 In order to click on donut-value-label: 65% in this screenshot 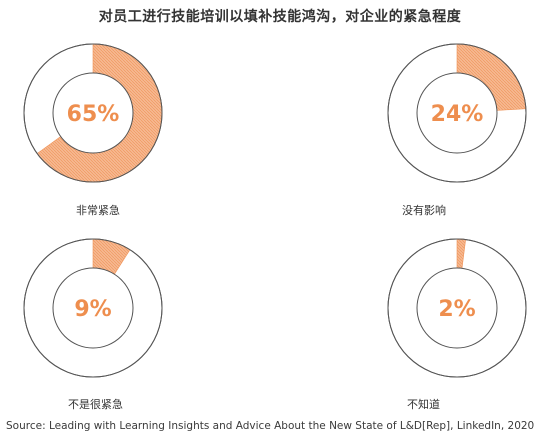, I will do `click(93, 114)`.